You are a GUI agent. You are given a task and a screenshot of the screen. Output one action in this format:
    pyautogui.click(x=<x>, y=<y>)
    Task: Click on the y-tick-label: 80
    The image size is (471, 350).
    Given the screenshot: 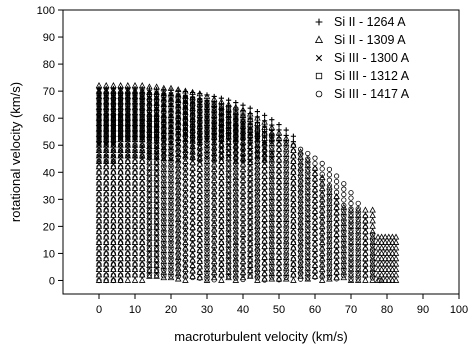 What is the action you would take?
    pyautogui.click(x=49, y=65)
    